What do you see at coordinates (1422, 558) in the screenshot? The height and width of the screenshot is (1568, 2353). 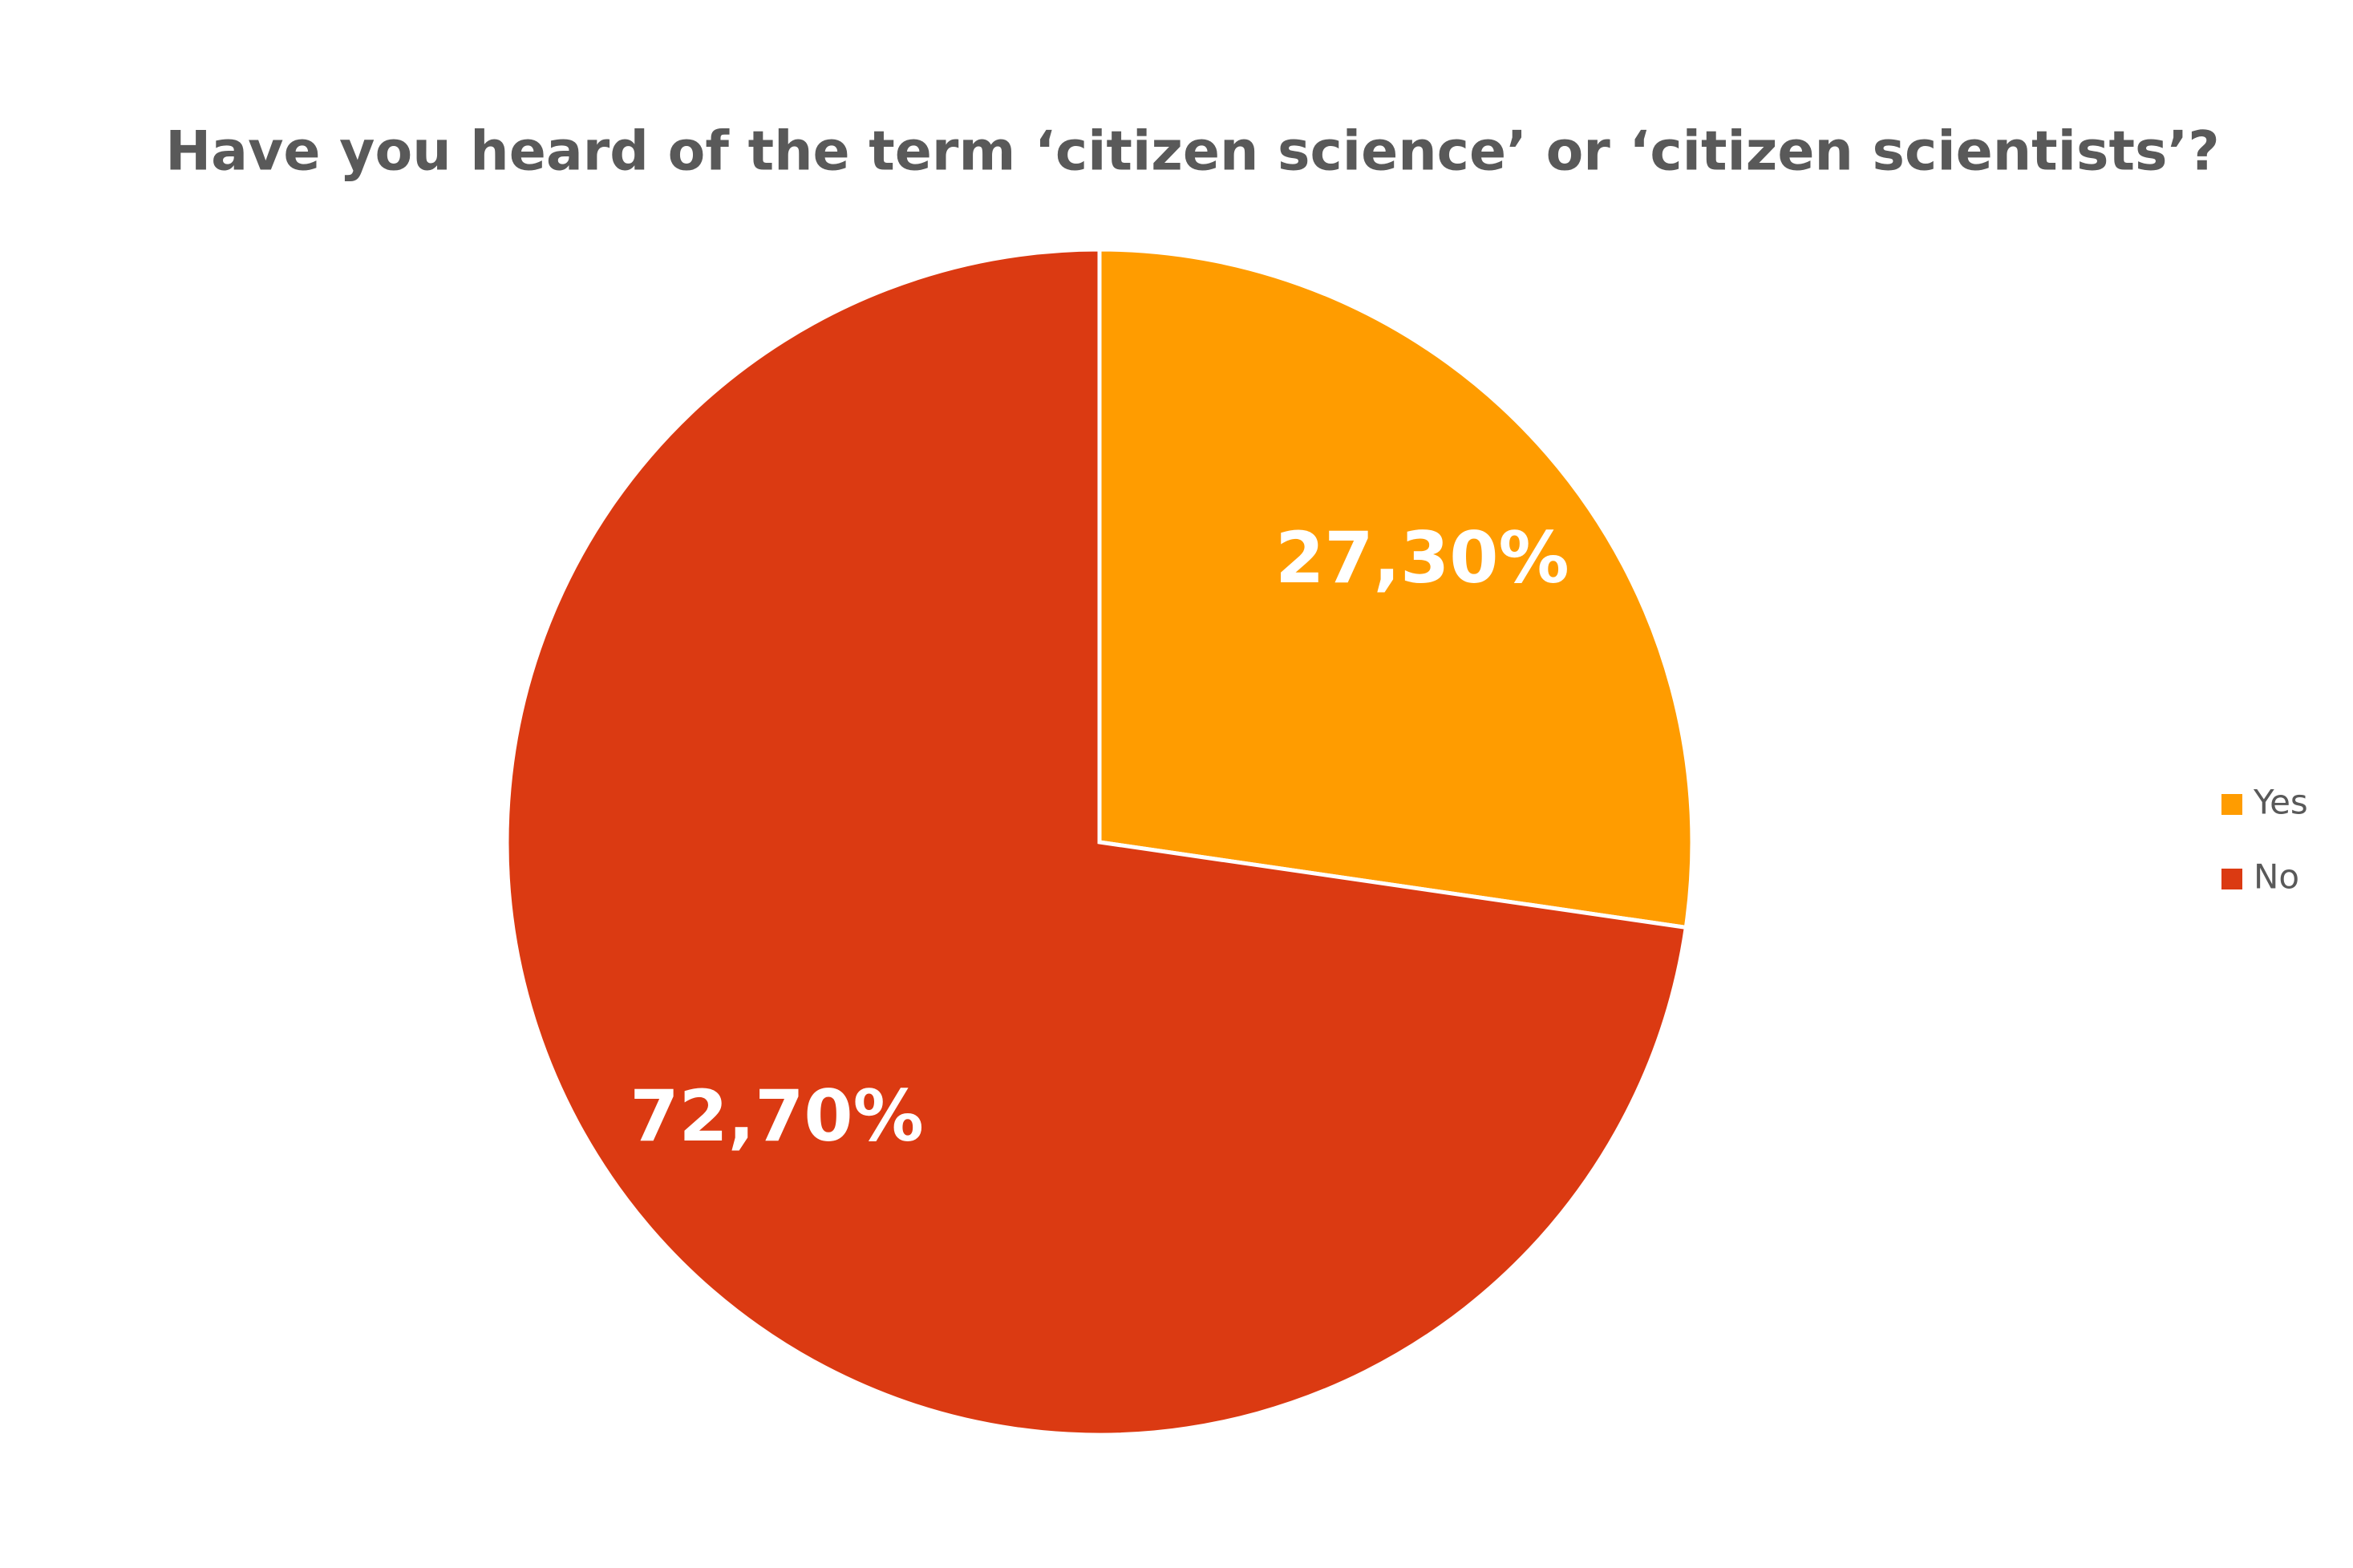 I see `data-label: 27,30%` at bounding box center [1422, 558].